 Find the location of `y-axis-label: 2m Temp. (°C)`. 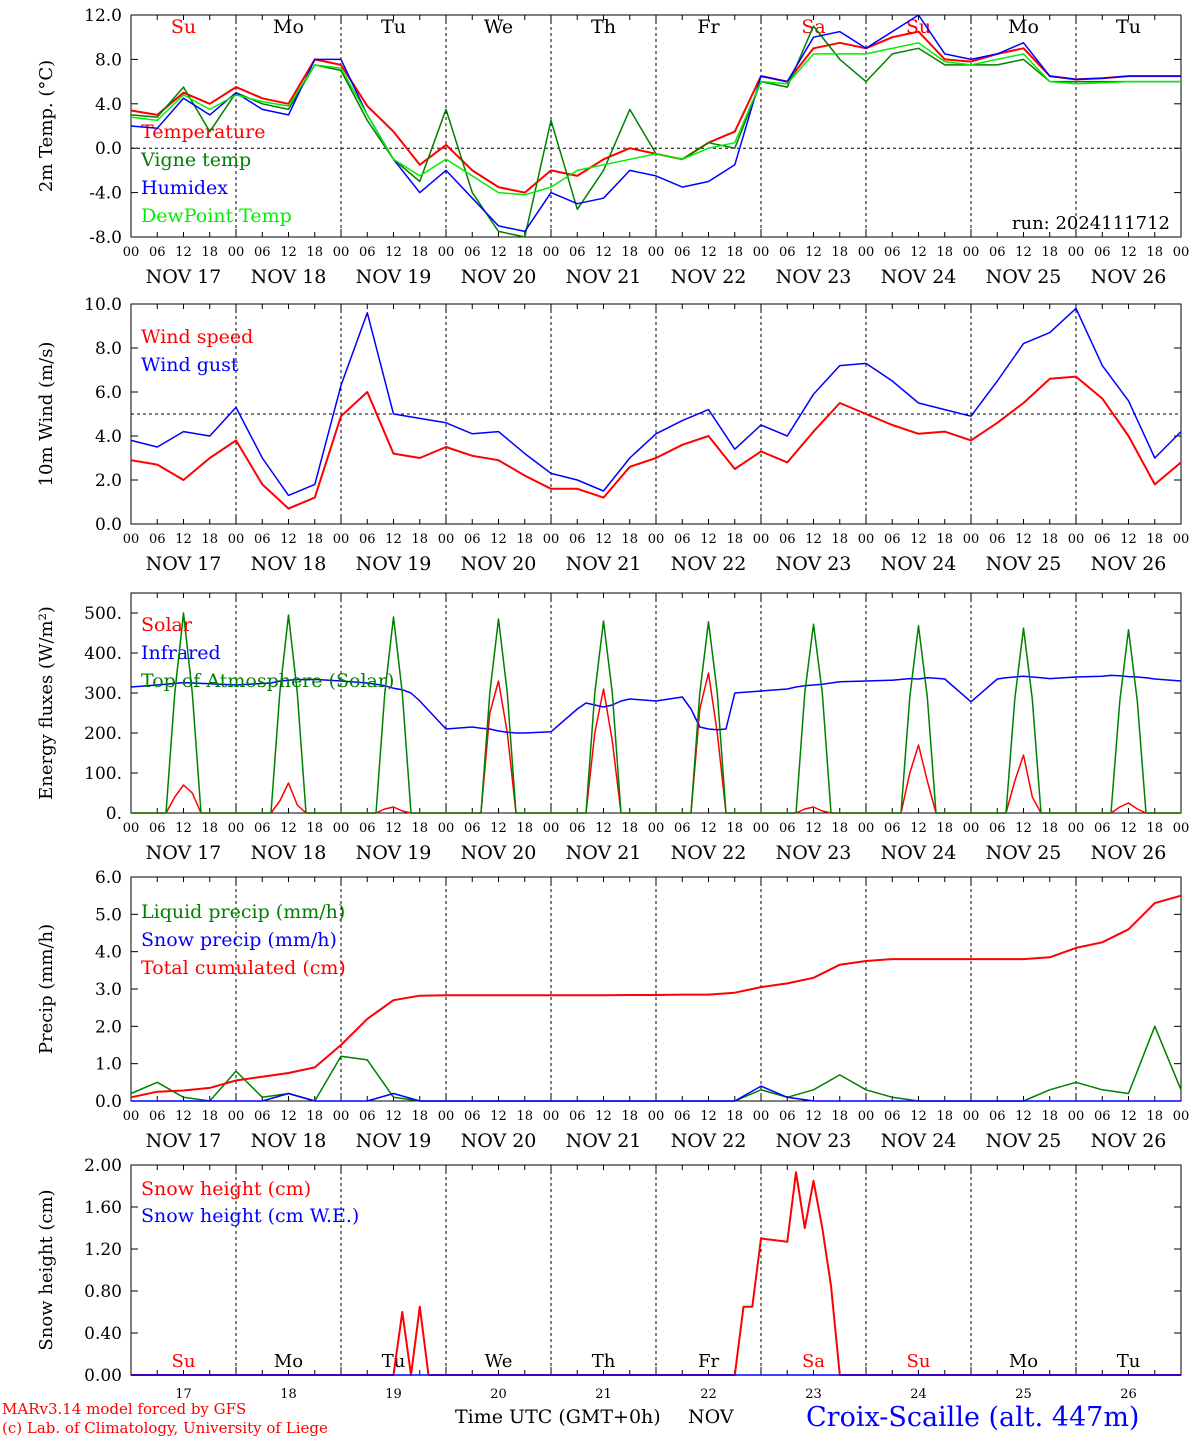

y-axis-label: 2m Temp. (°C) is located at coordinates (46, 126).